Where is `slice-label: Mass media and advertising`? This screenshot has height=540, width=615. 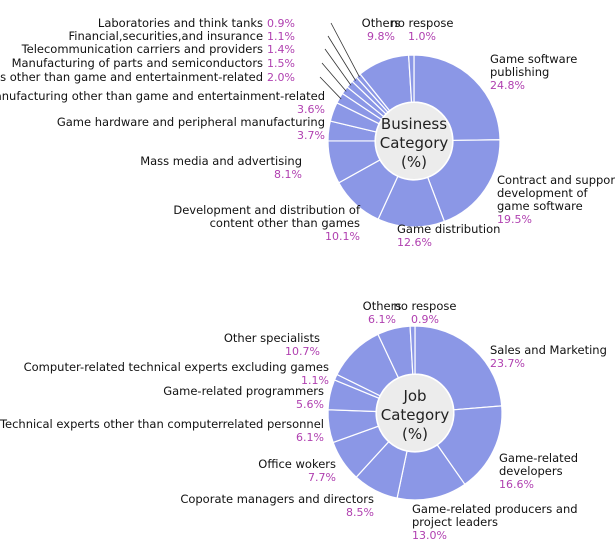 slice-label: Mass media and advertising is located at coordinates (221, 161).